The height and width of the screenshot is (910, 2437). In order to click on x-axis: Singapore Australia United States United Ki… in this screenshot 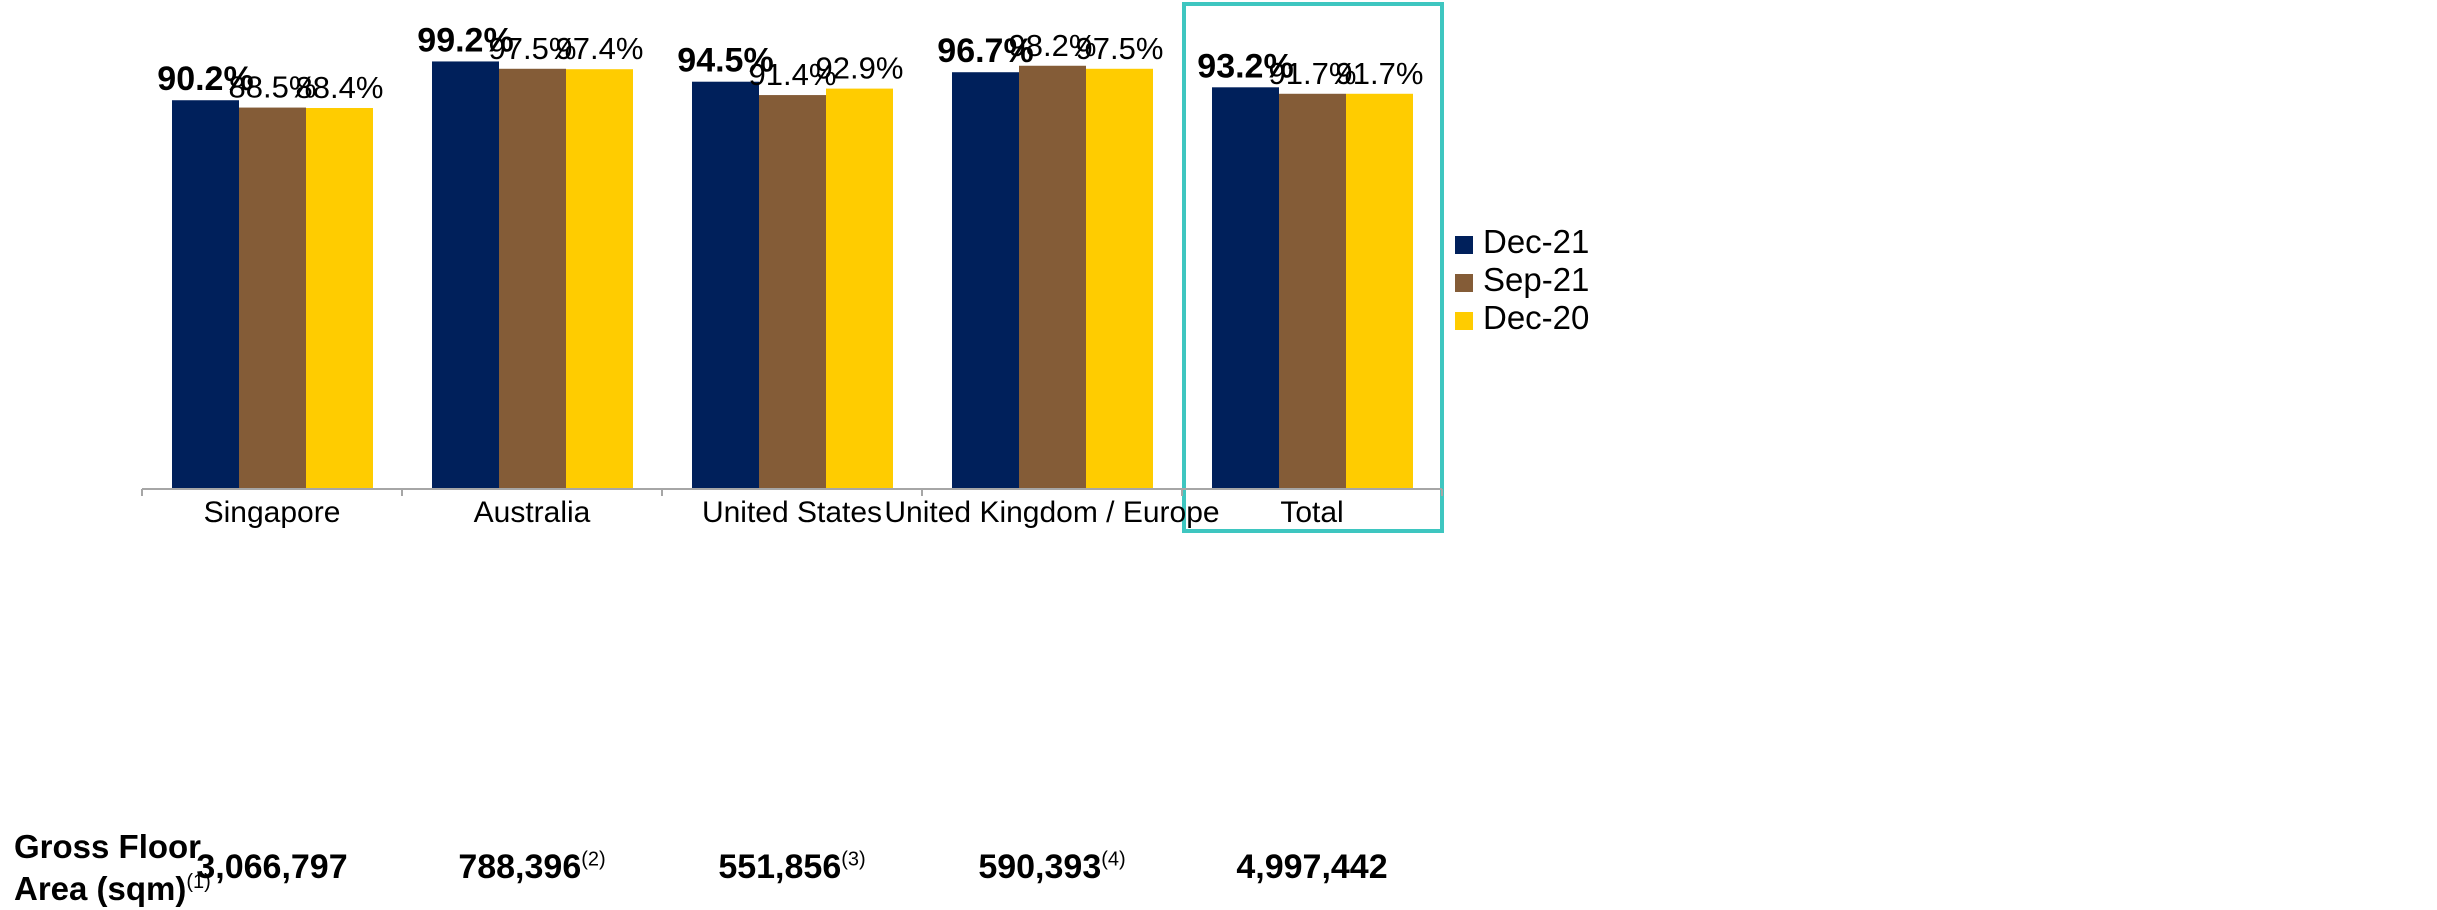, I will do `click(792, 508)`.